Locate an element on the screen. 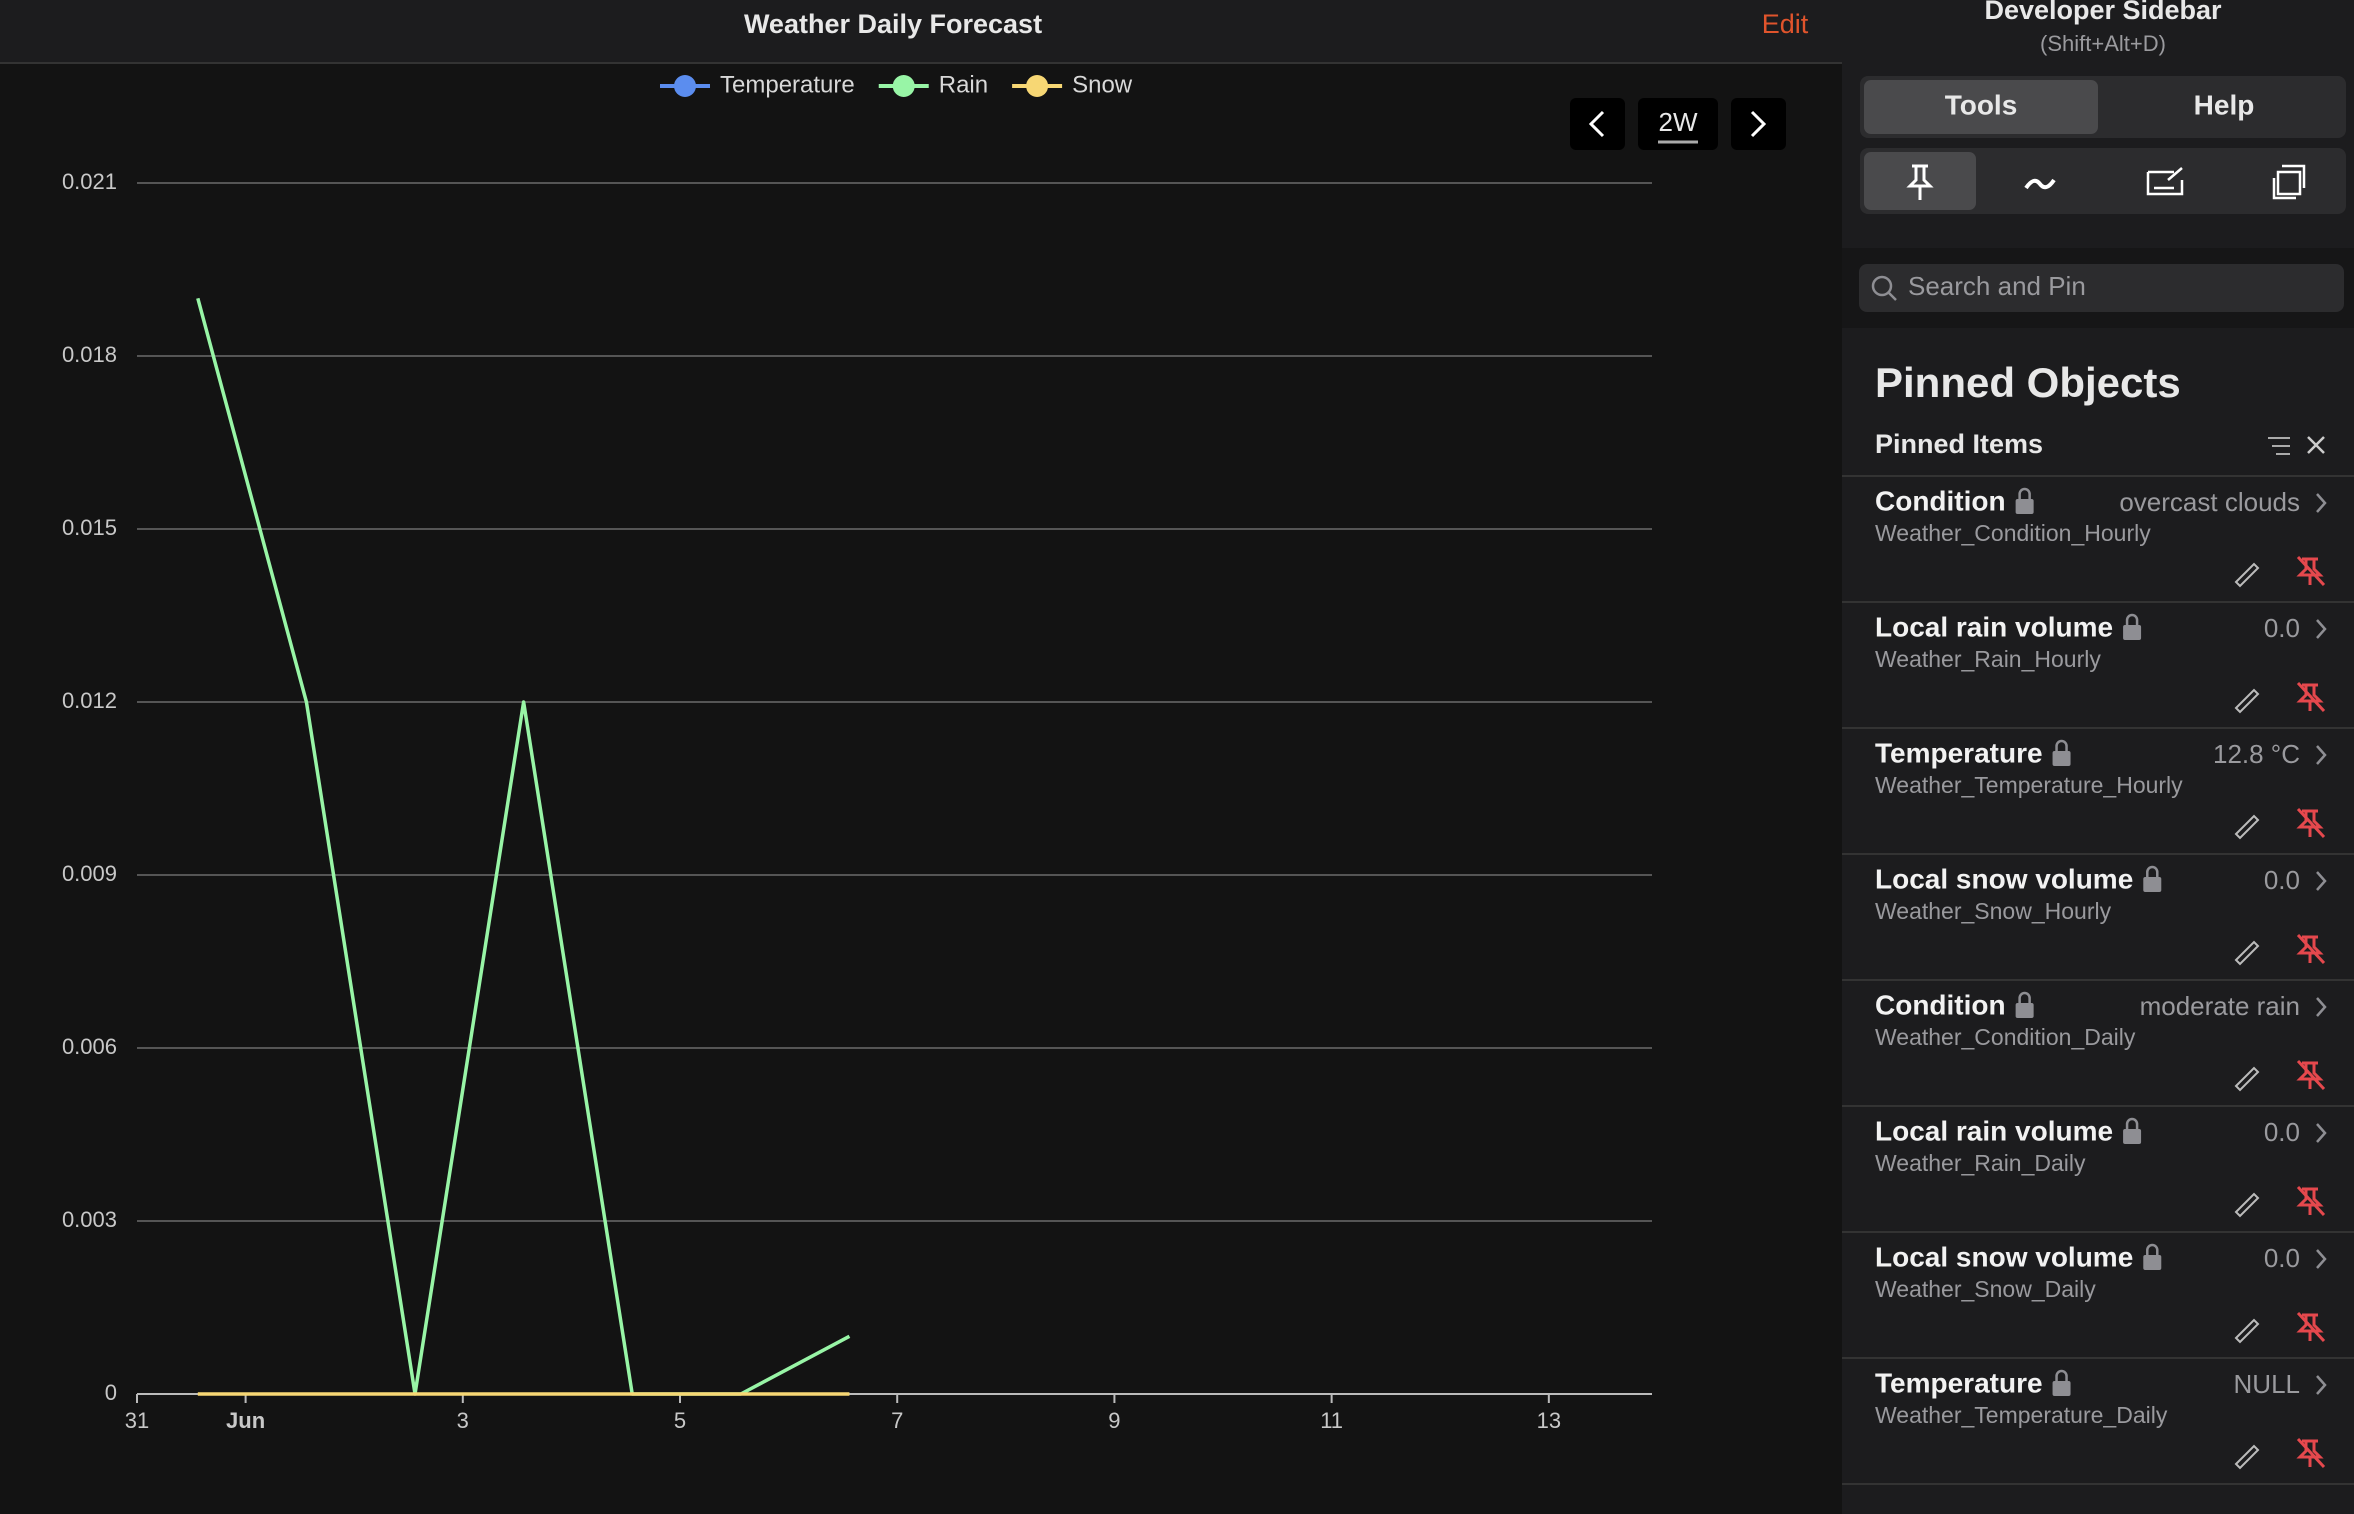 This screenshot has height=1514, width=2354. y-tick-label: 0.021 is located at coordinates (89, 181).